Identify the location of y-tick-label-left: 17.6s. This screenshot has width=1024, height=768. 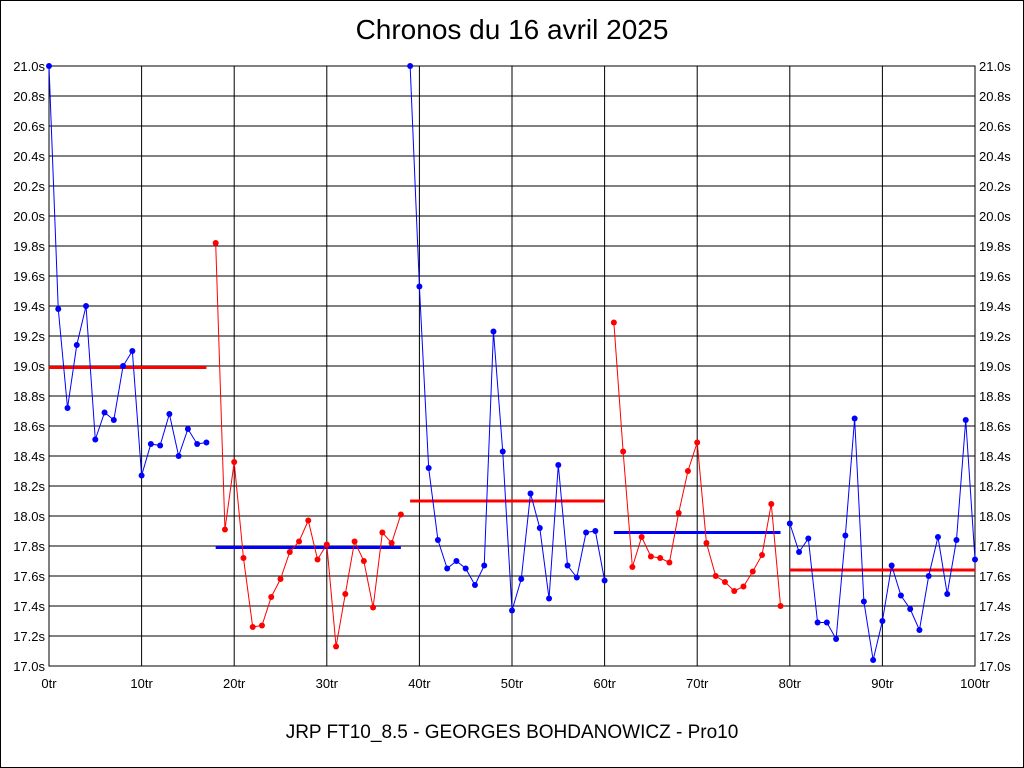
(29, 576).